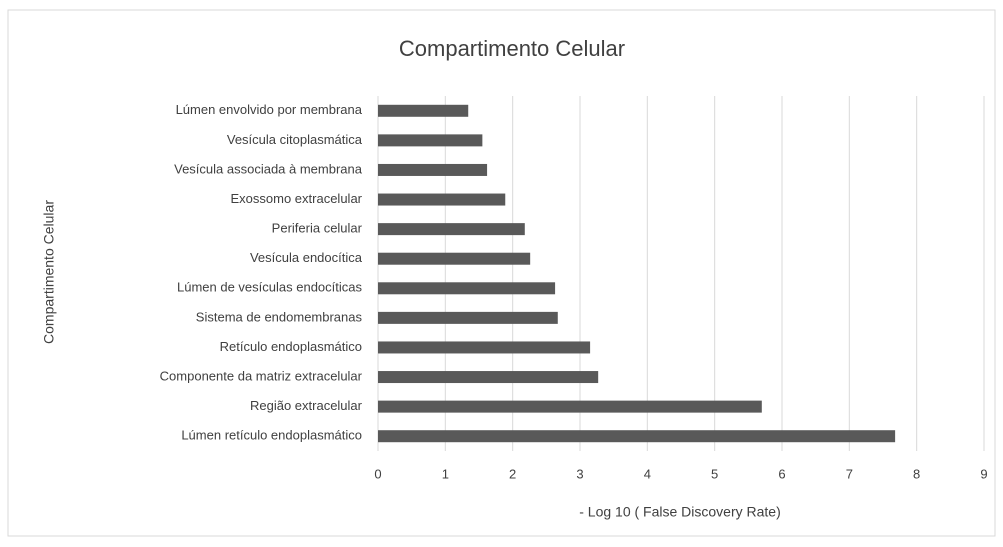 The image size is (1003, 547). I want to click on x-tick-label: 9, so click(983, 473).